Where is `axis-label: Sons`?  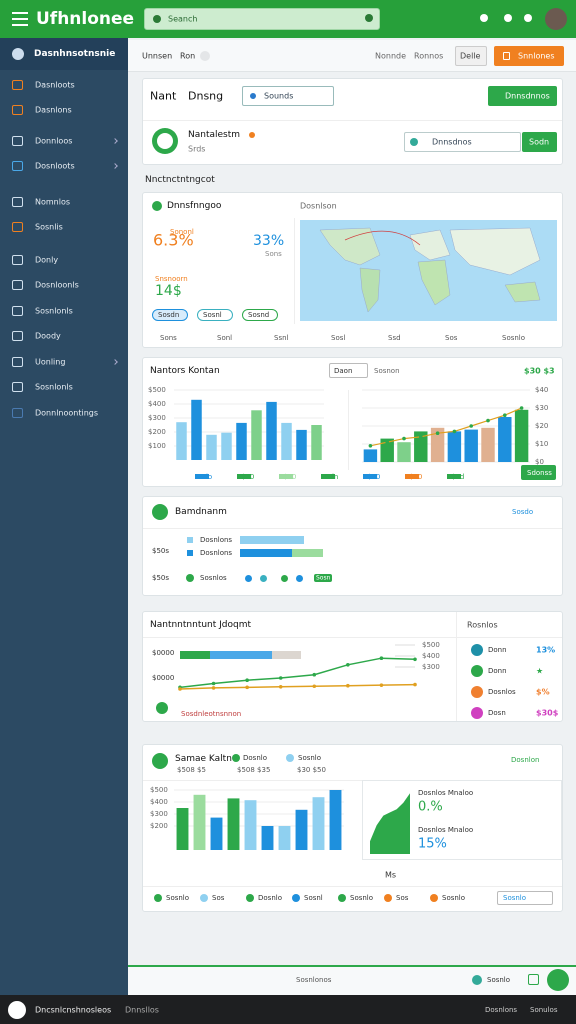 axis-label: Sons is located at coordinates (168, 338).